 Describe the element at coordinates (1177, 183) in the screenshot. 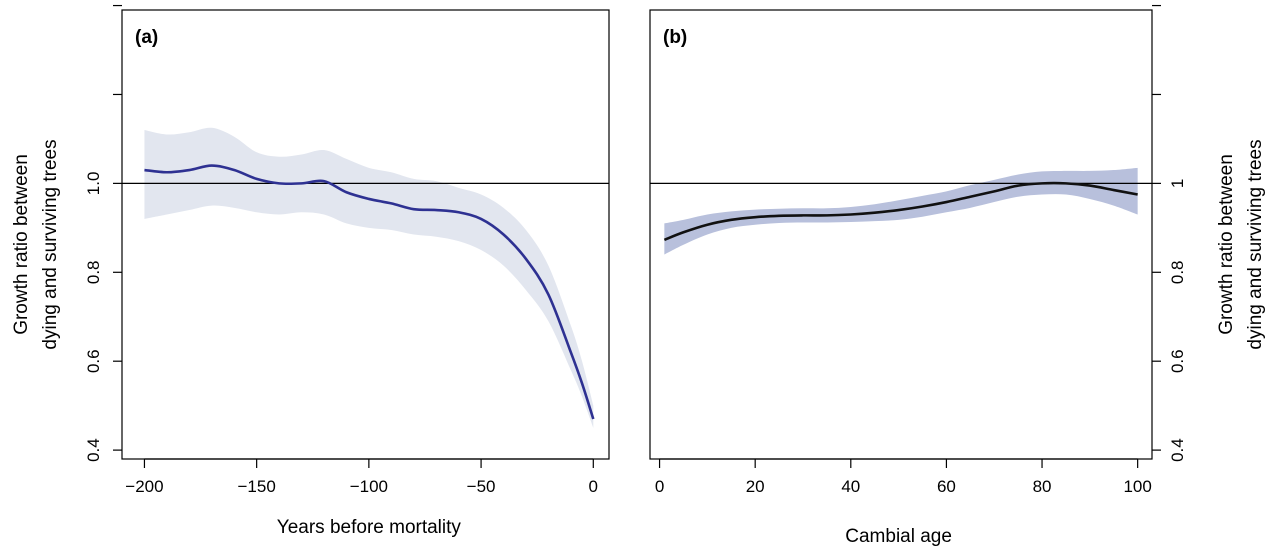

I see `panel-b-y-tick-label: 1` at that location.